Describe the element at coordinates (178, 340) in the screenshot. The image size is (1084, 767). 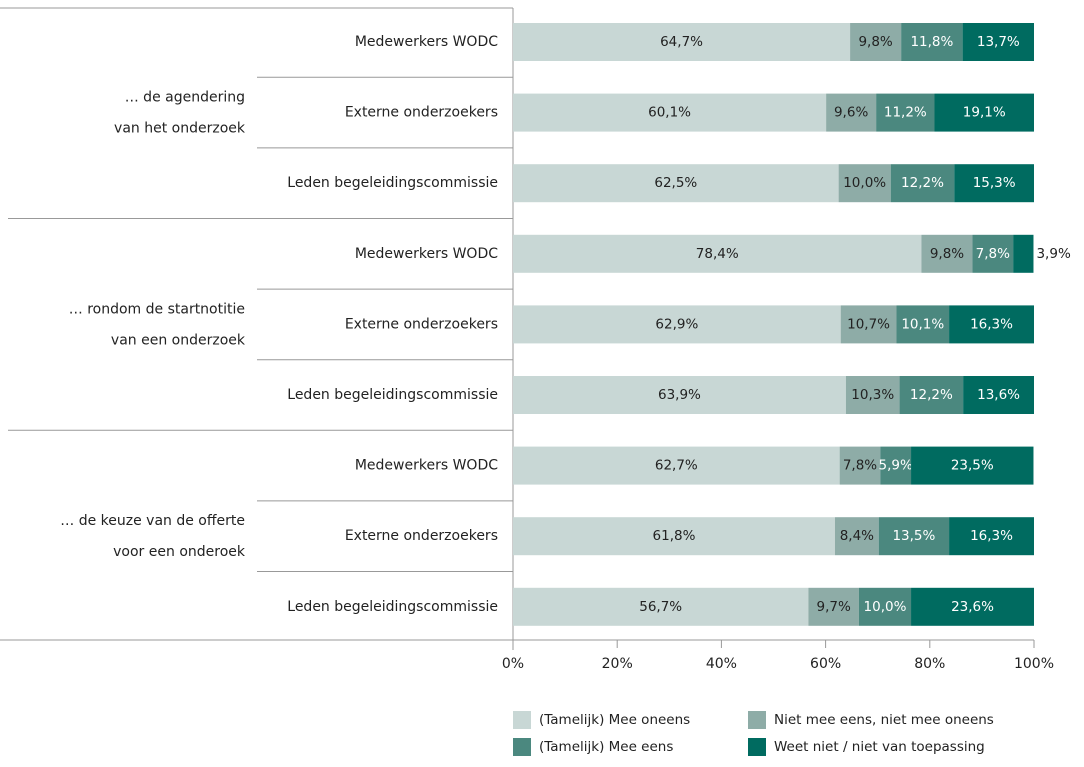
I see `group-label: van een onderzoek` at that location.